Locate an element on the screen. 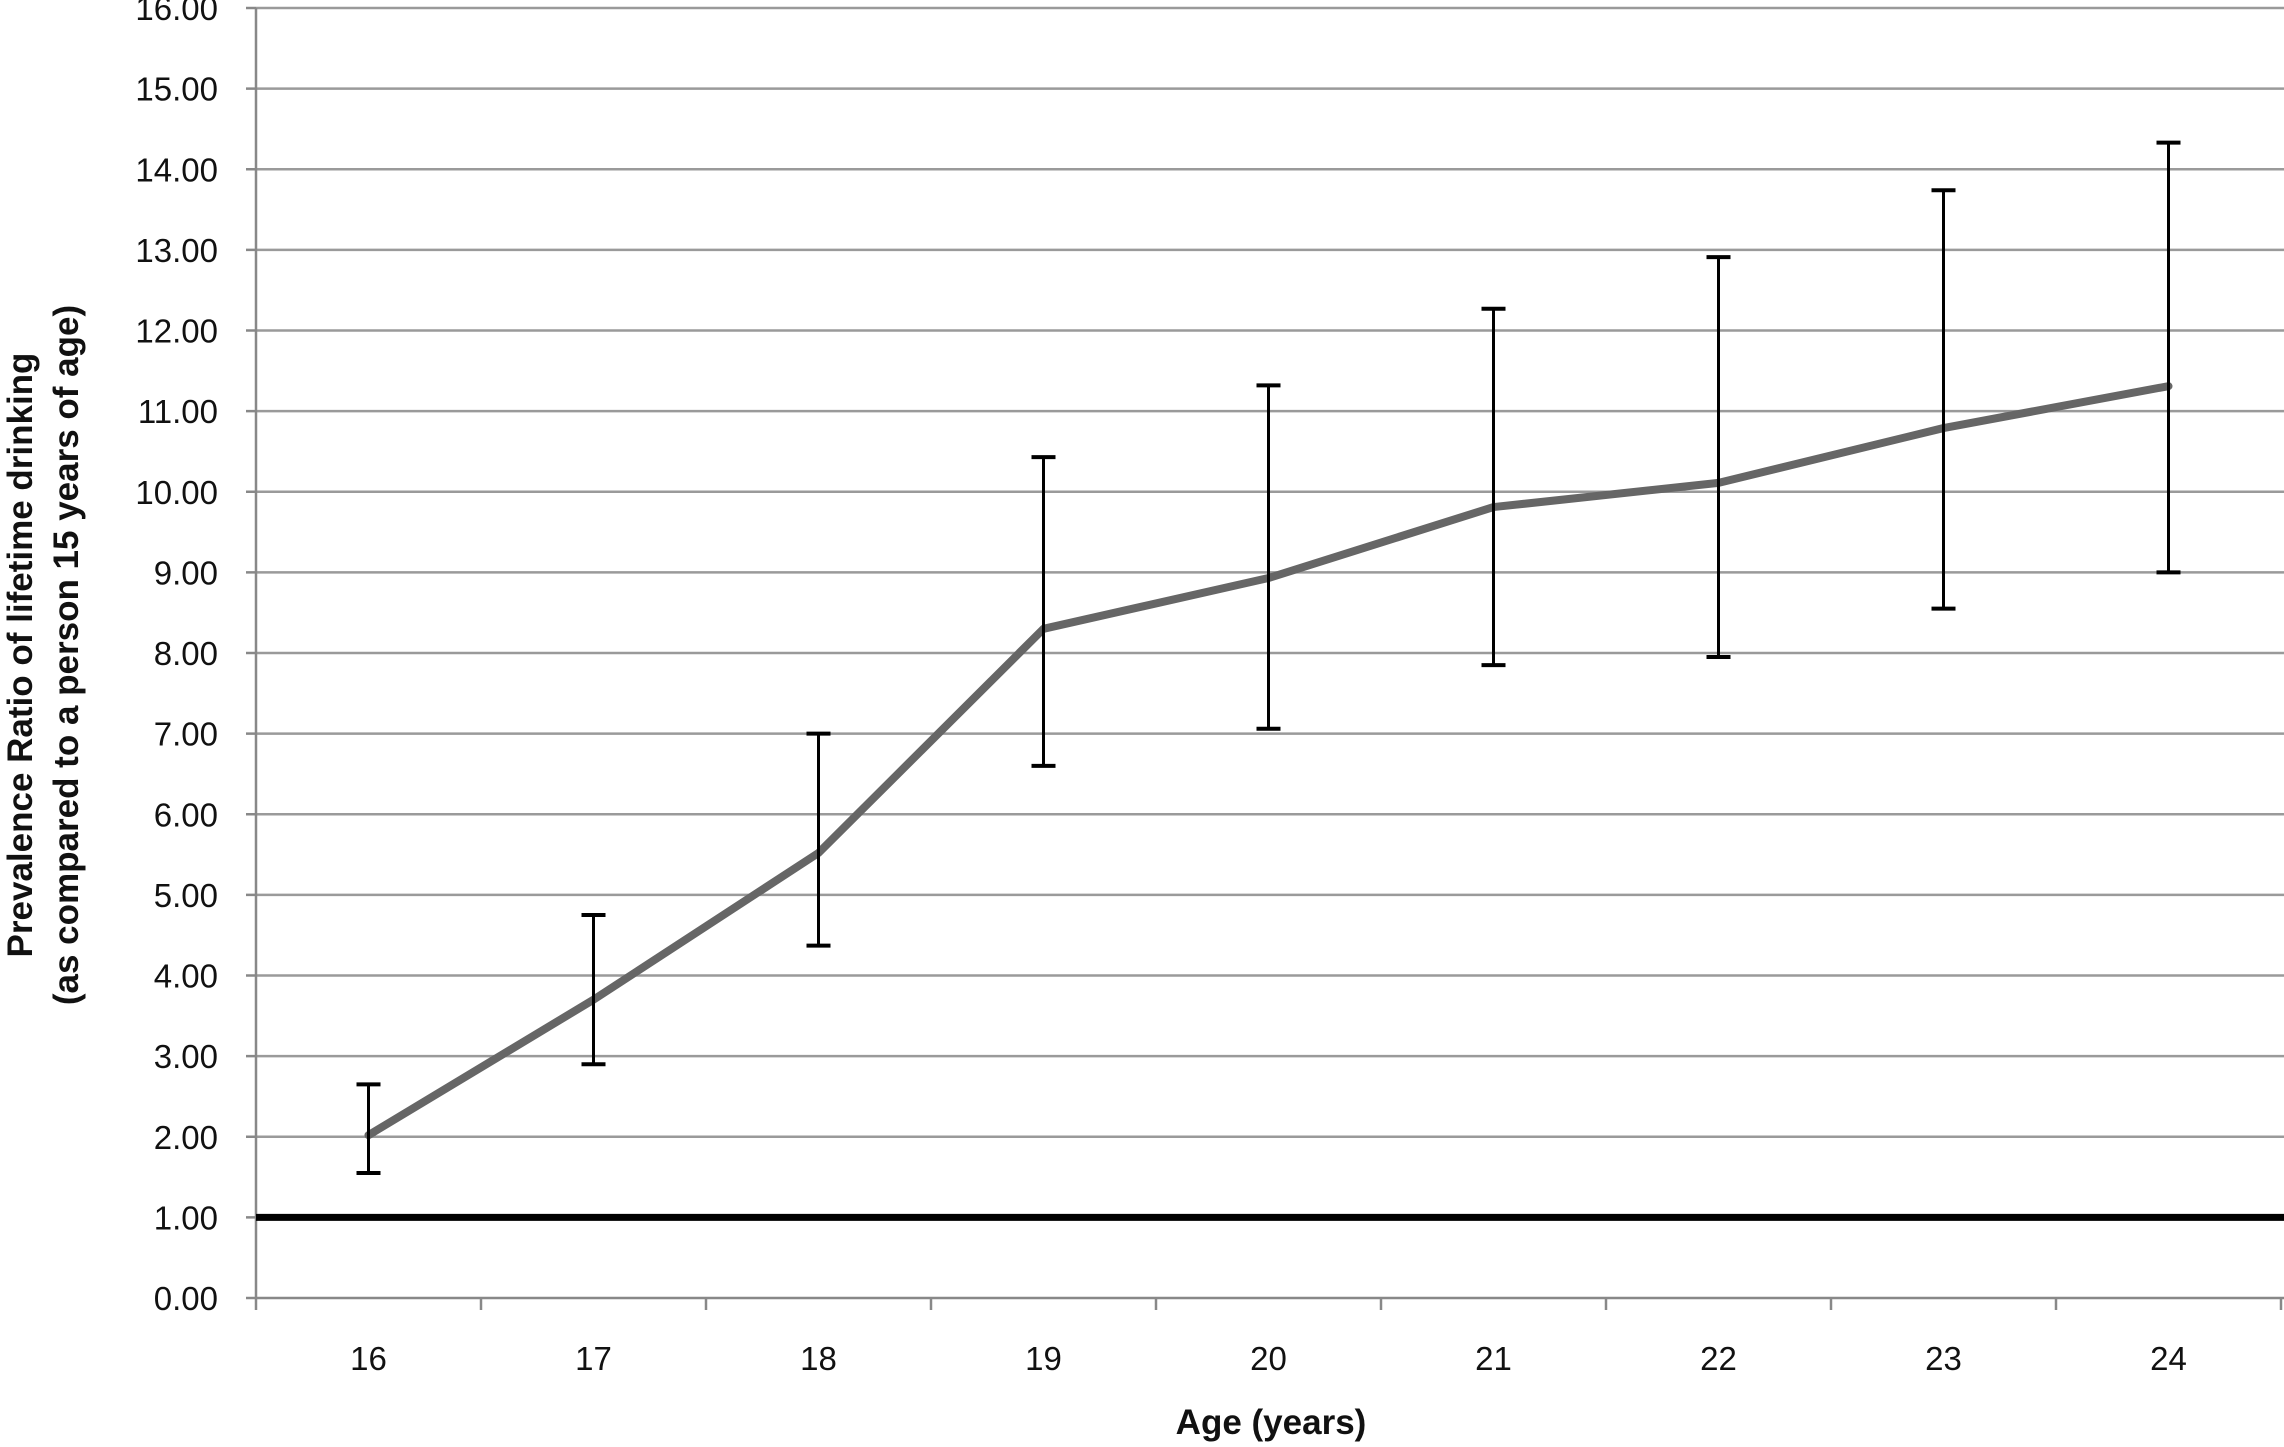 The image size is (2284, 1447). y-tick-label: 5.00 is located at coordinates (186, 895).